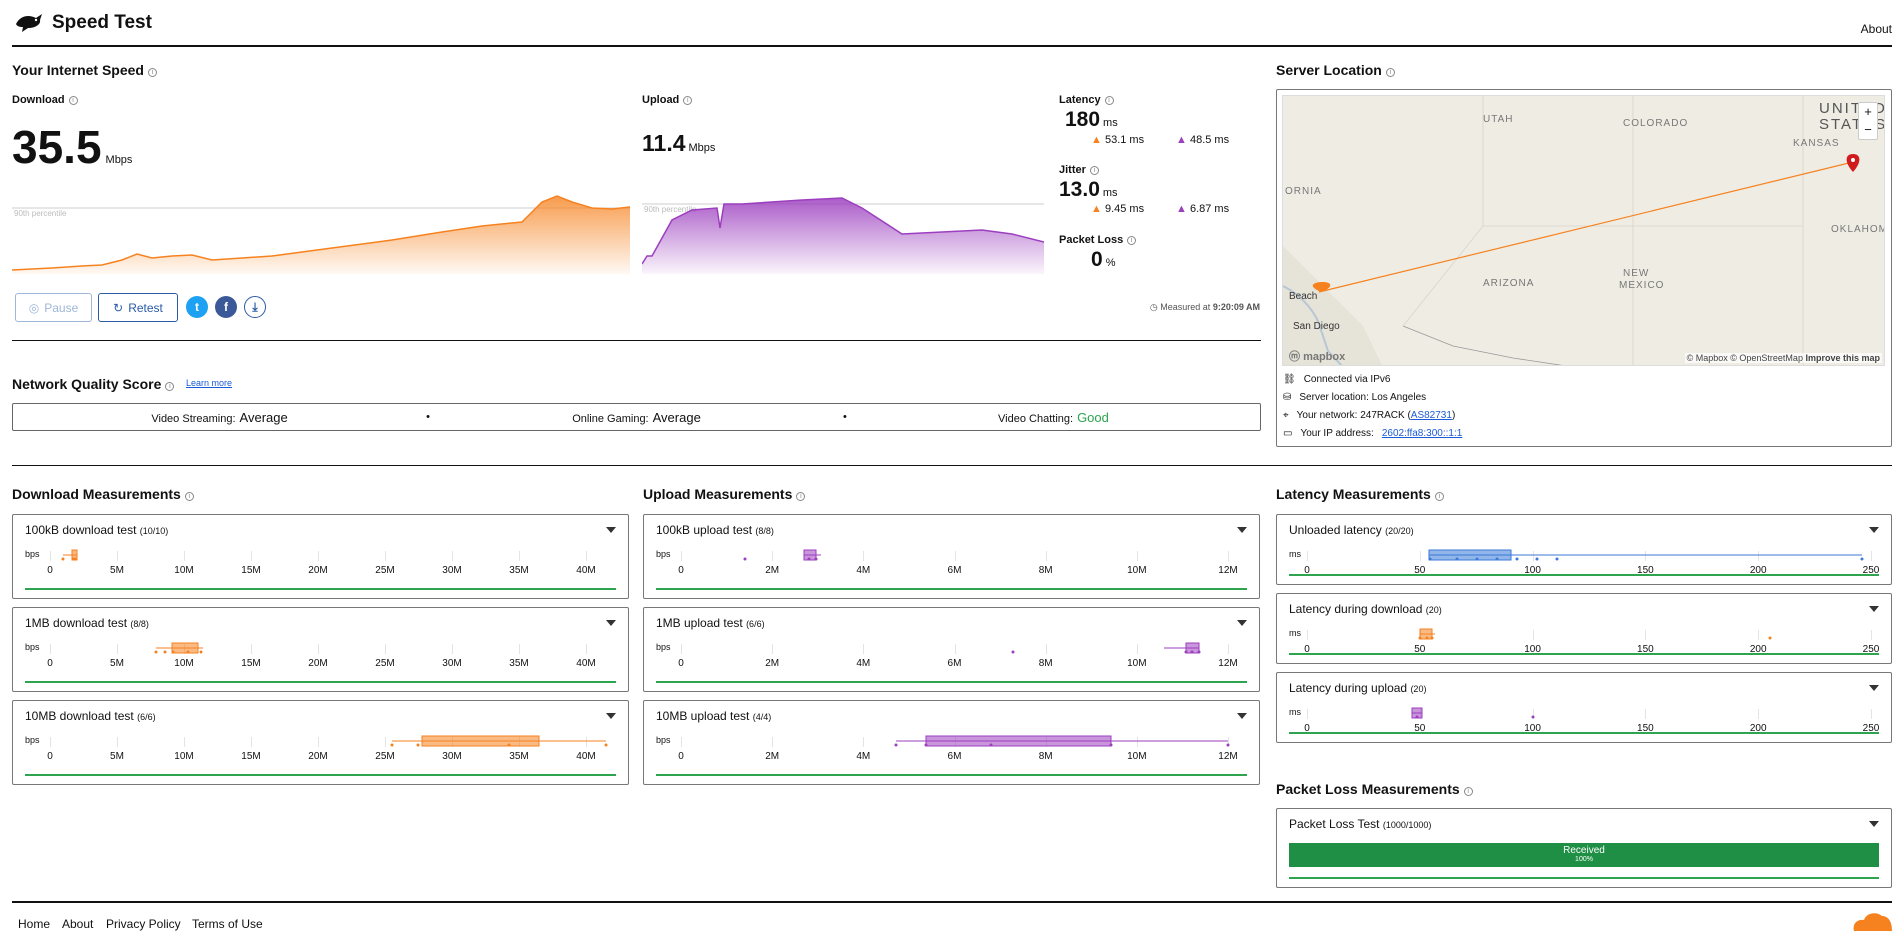 The image size is (1903, 931). Describe the element at coordinates (103, 494) in the screenshot. I see `download-measurements-title: Download Measurements i` at that location.